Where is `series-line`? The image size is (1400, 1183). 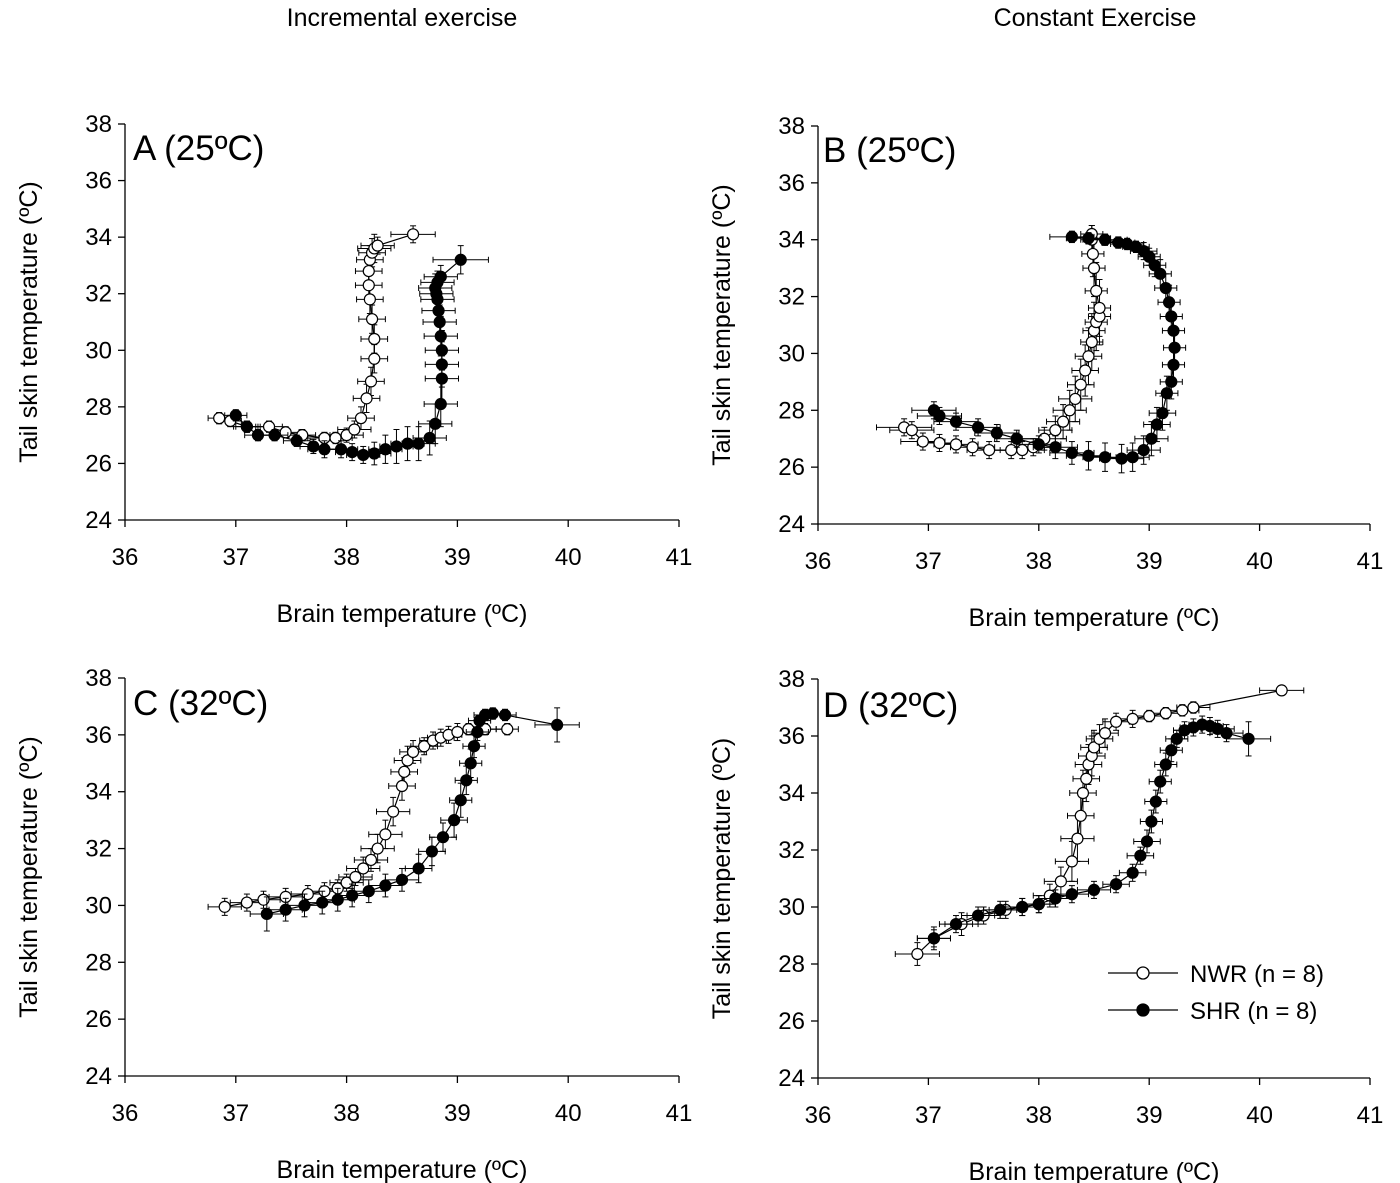 series-line is located at coordinates (316, 336).